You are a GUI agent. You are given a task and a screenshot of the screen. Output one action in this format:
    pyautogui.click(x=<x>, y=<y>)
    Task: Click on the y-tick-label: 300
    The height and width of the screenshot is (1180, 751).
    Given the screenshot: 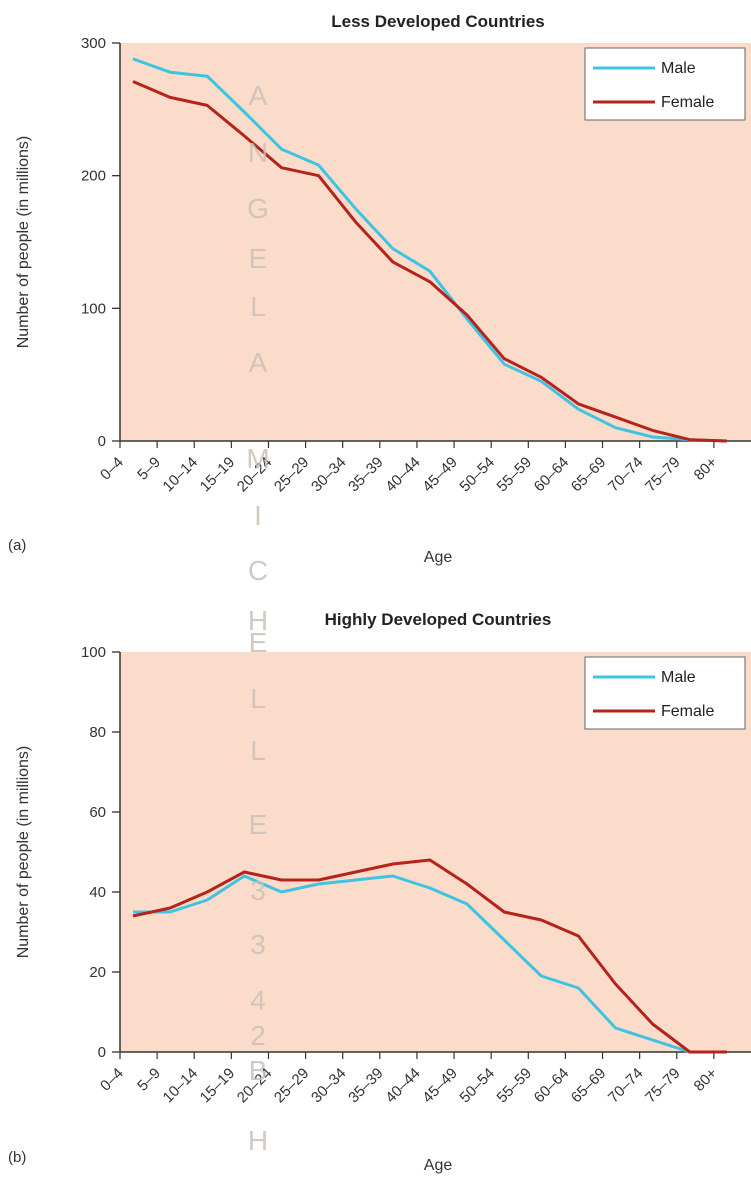 What is the action you would take?
    pyautogui.click(x=93, y=43)
    